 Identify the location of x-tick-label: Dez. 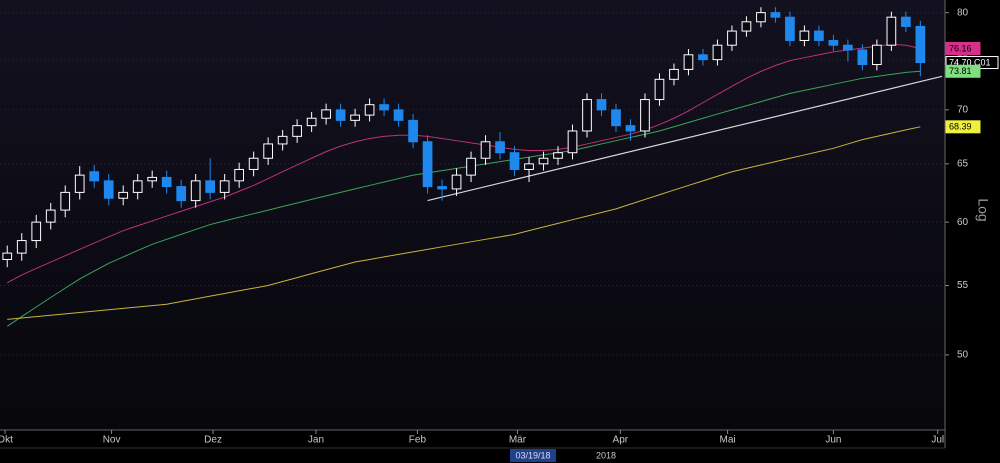
(213, 440).